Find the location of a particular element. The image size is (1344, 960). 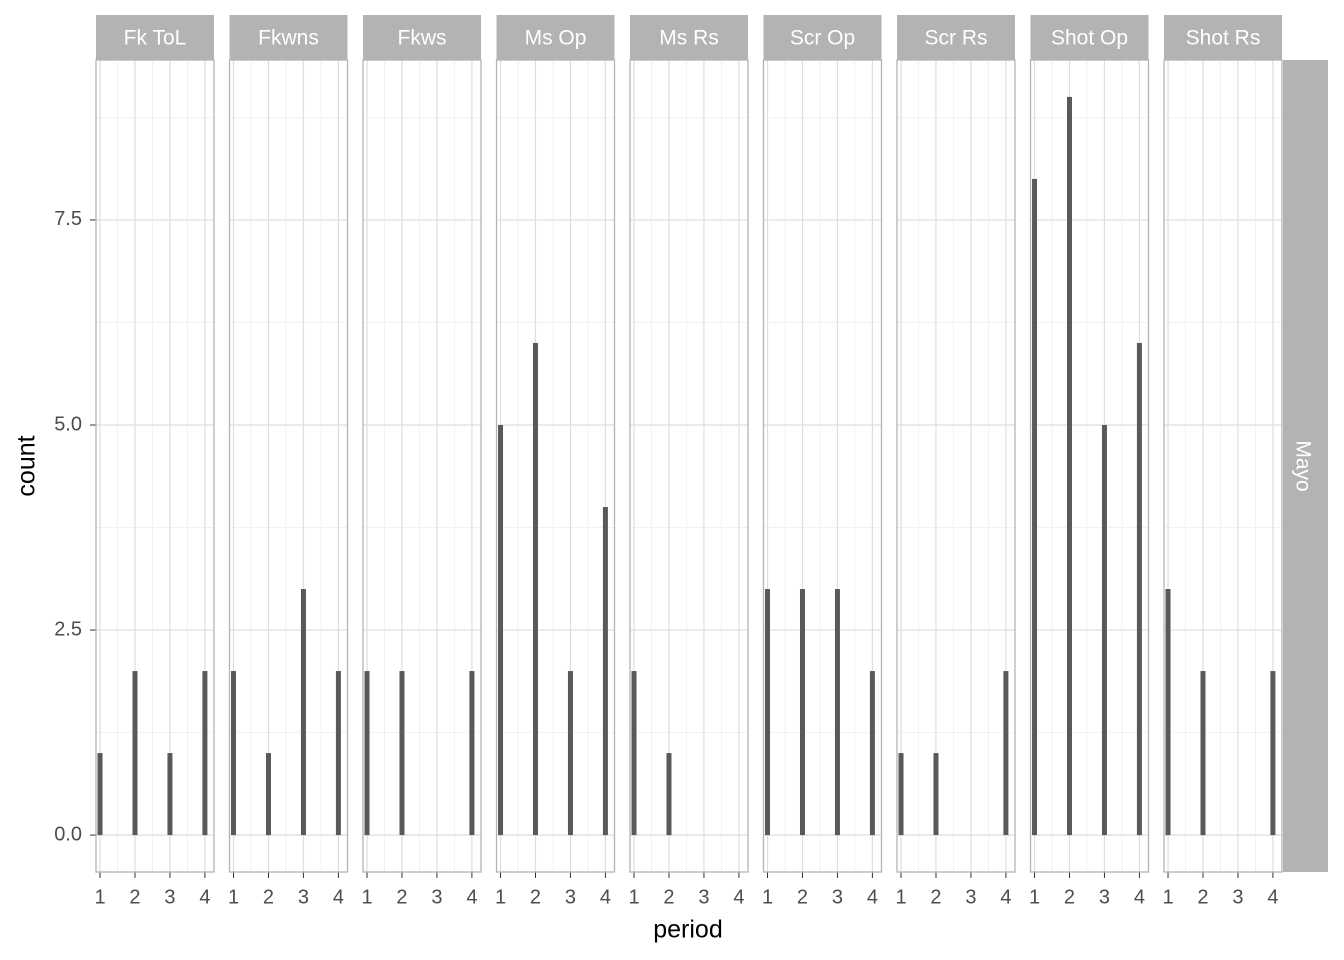

facet-title: Ms Rs is located at coordinates (689, 38).